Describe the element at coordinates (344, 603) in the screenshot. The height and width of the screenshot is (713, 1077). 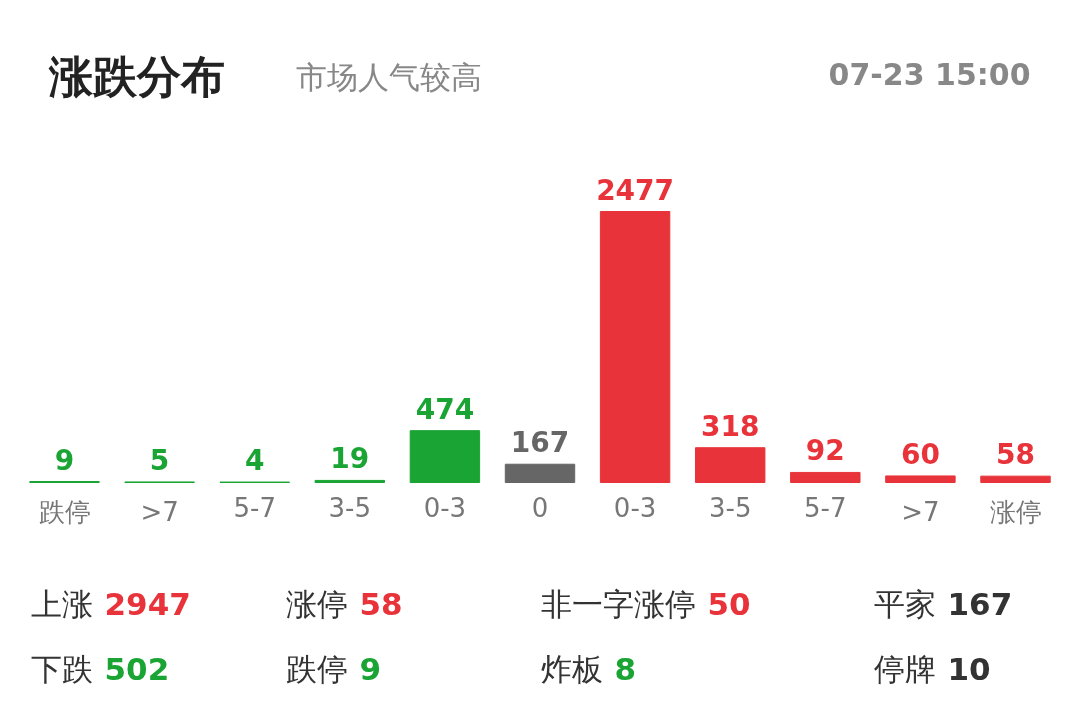
I see `text: 涨停 58` at that location.